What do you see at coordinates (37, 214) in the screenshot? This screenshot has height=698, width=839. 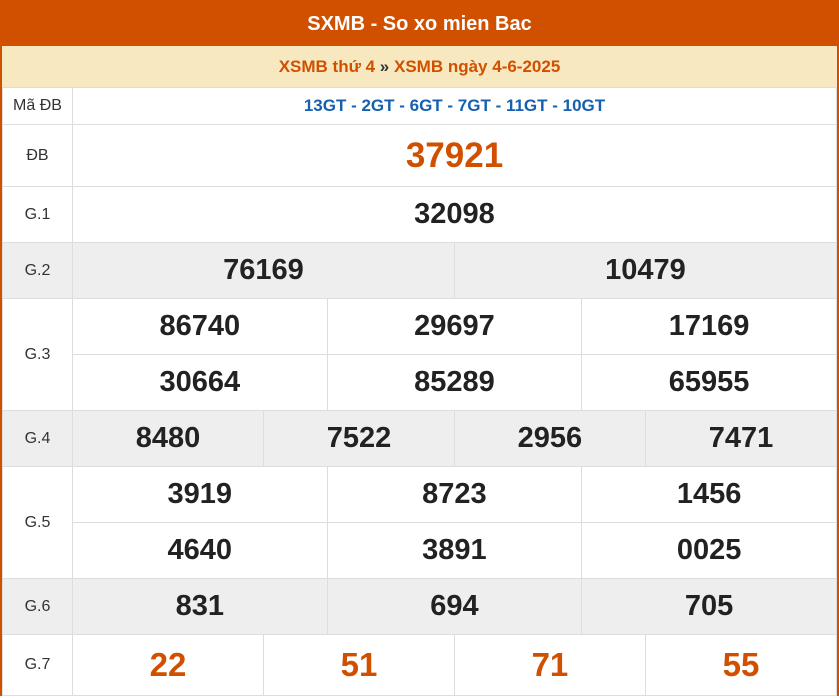 I see `label: G.1` at bounding box center [37, 214].